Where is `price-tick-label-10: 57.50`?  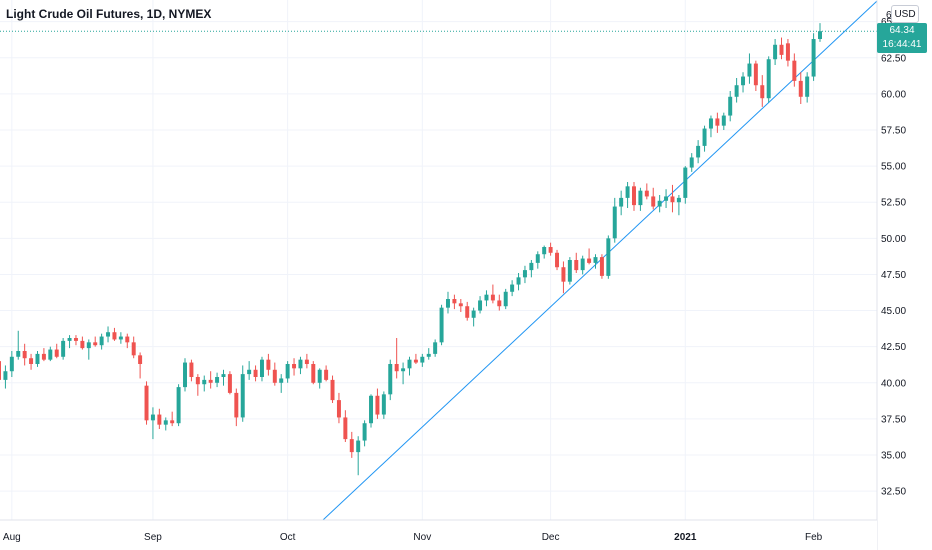
price-tick-label-10: 57.50 is located at coordinates (893, 131).